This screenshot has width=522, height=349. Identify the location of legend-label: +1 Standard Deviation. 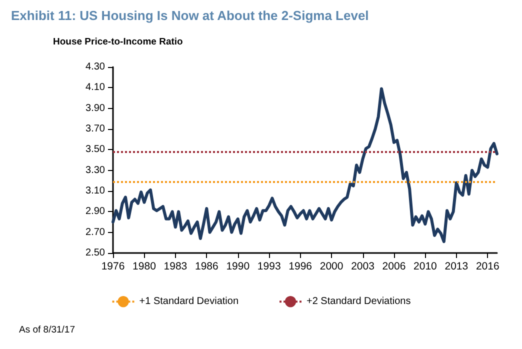
(188, 302).